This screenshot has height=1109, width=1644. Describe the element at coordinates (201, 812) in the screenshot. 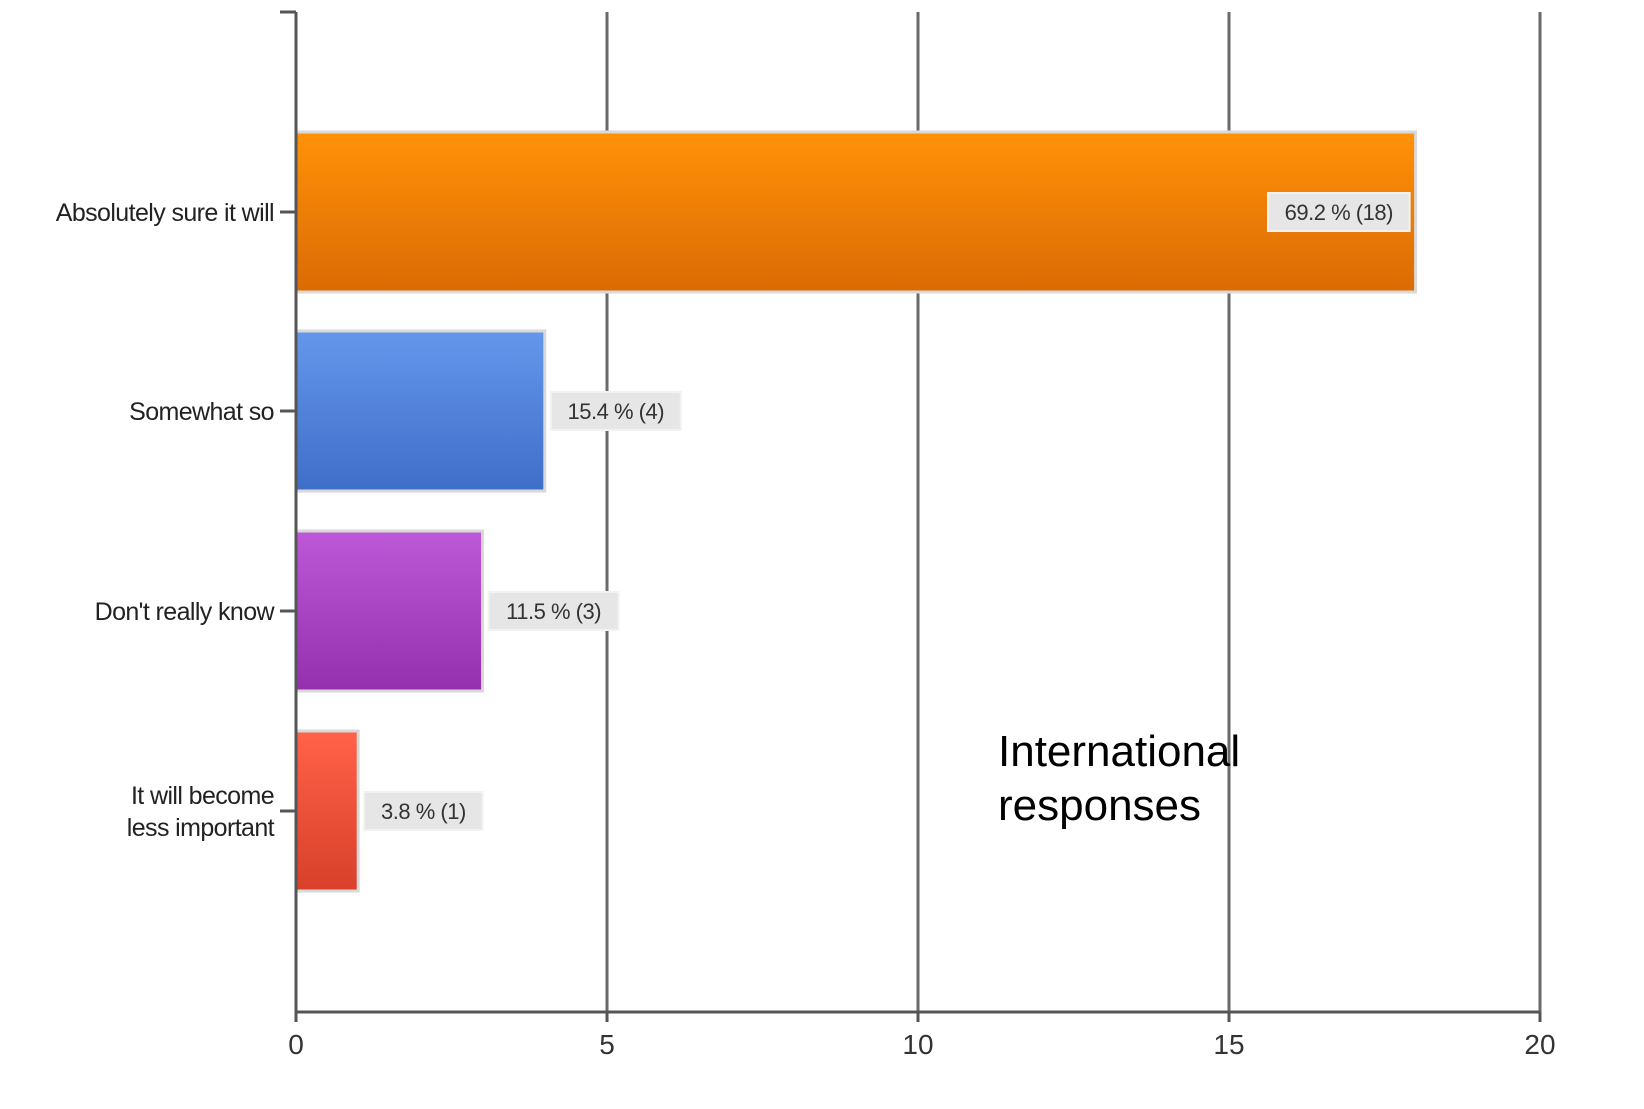

I see `category-label-3: It will become less important` at that location.